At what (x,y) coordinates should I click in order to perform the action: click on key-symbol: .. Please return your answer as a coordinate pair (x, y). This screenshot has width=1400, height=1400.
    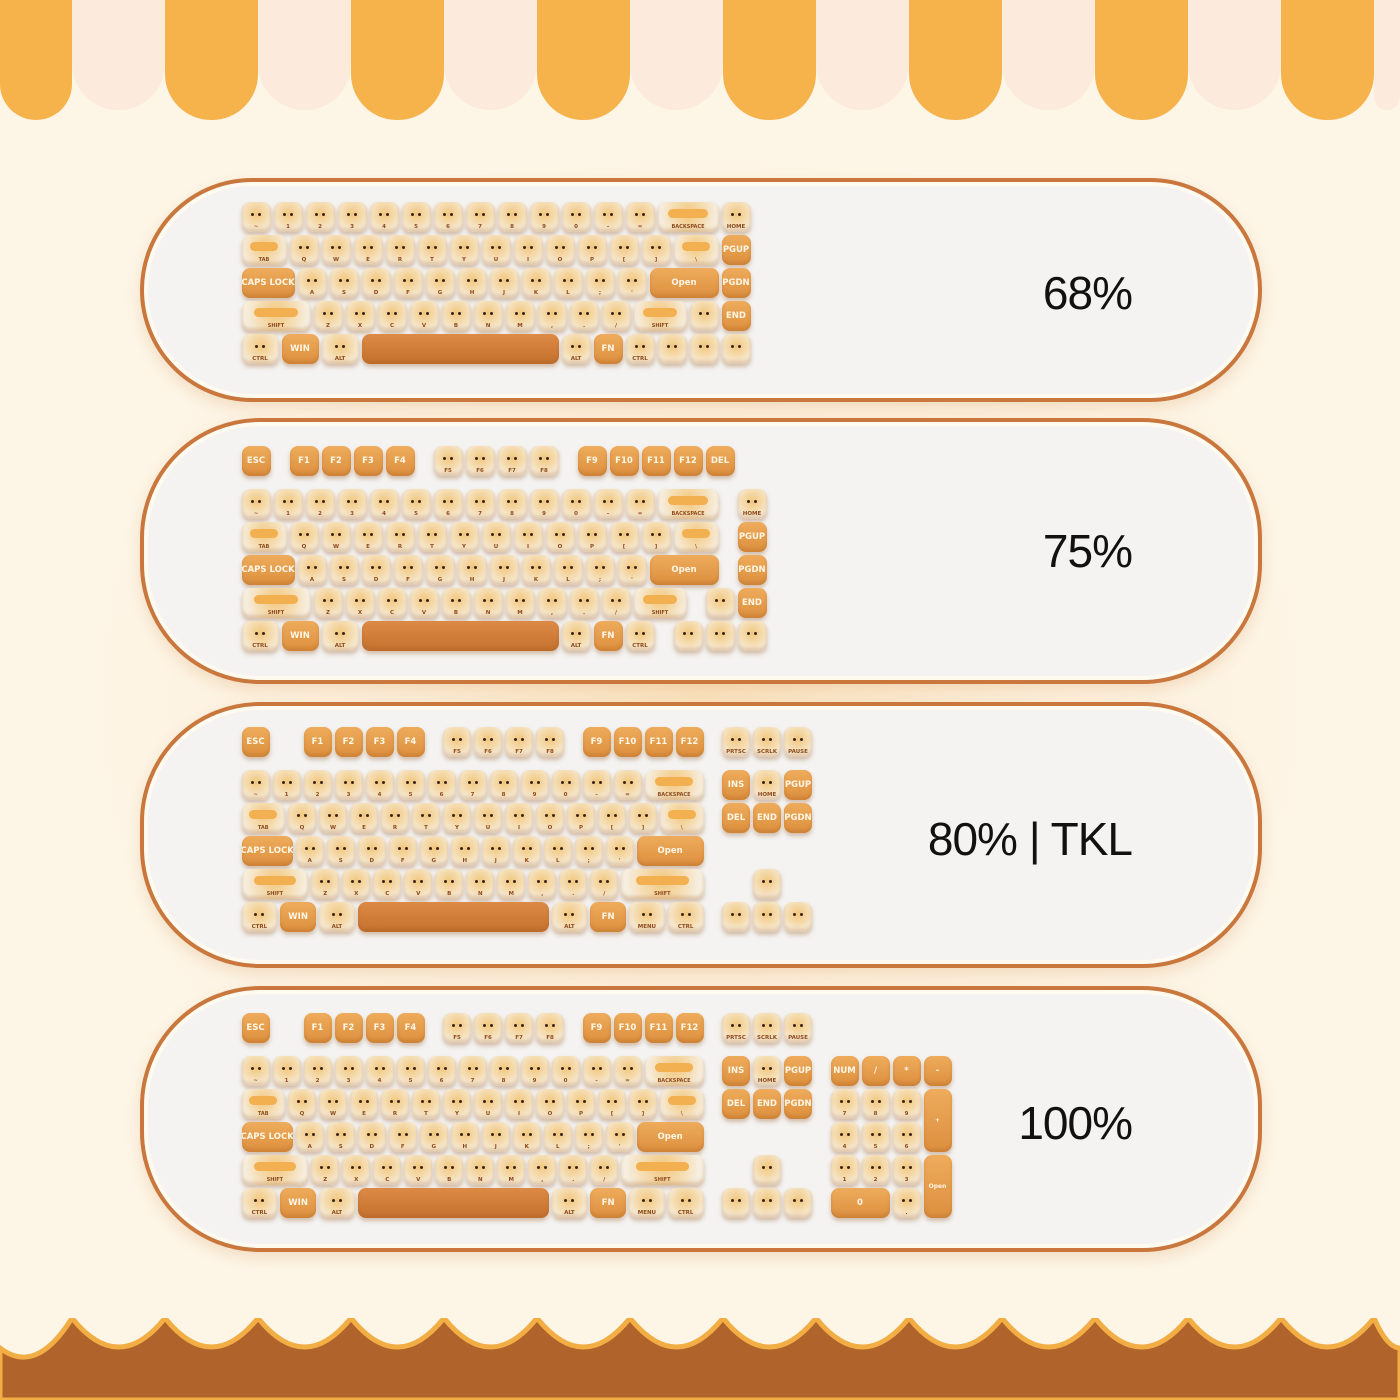
    Looking at the image, I should click on (584, 316).